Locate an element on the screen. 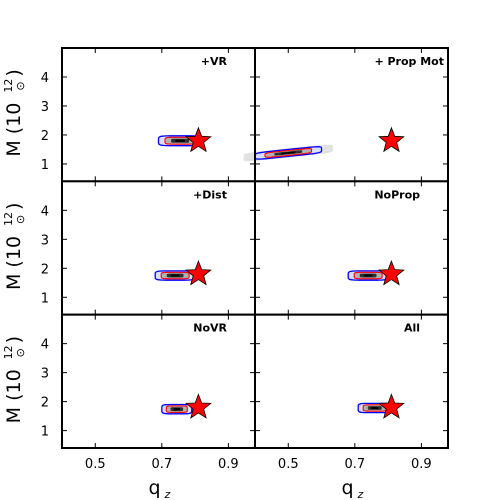  panel-3: NoProp is located at coordinates (351, 248).